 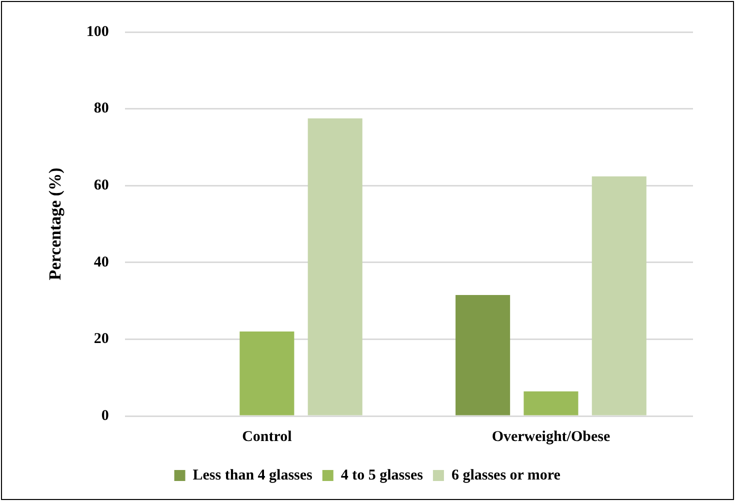 What do you see at coordinates (105, 416) in the screenshot?
I see `y-tick-label: 0` at bounding box center [105, 416].